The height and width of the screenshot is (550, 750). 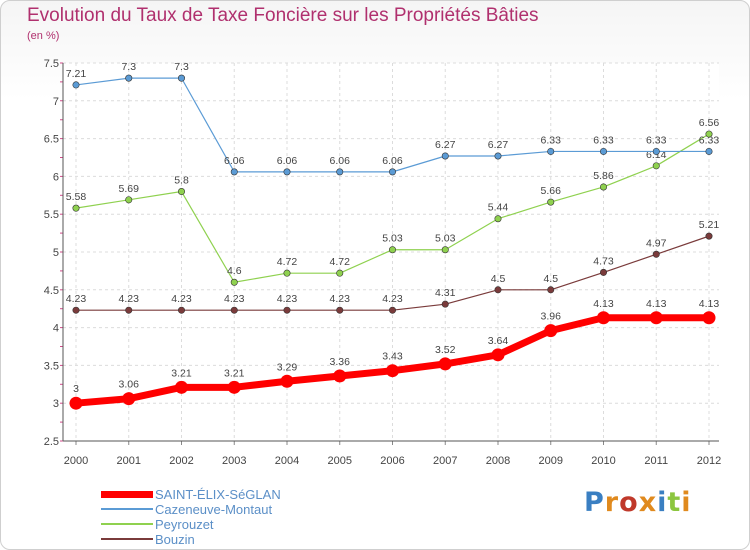 What do you see at coordinates (76, 389) in the screenshot?
I see `data-label: 3` at bounding box center [76, 389].